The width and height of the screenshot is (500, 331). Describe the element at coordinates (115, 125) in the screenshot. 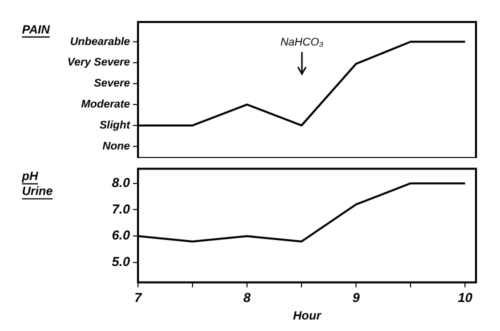

I see `text: Slight` at that location.